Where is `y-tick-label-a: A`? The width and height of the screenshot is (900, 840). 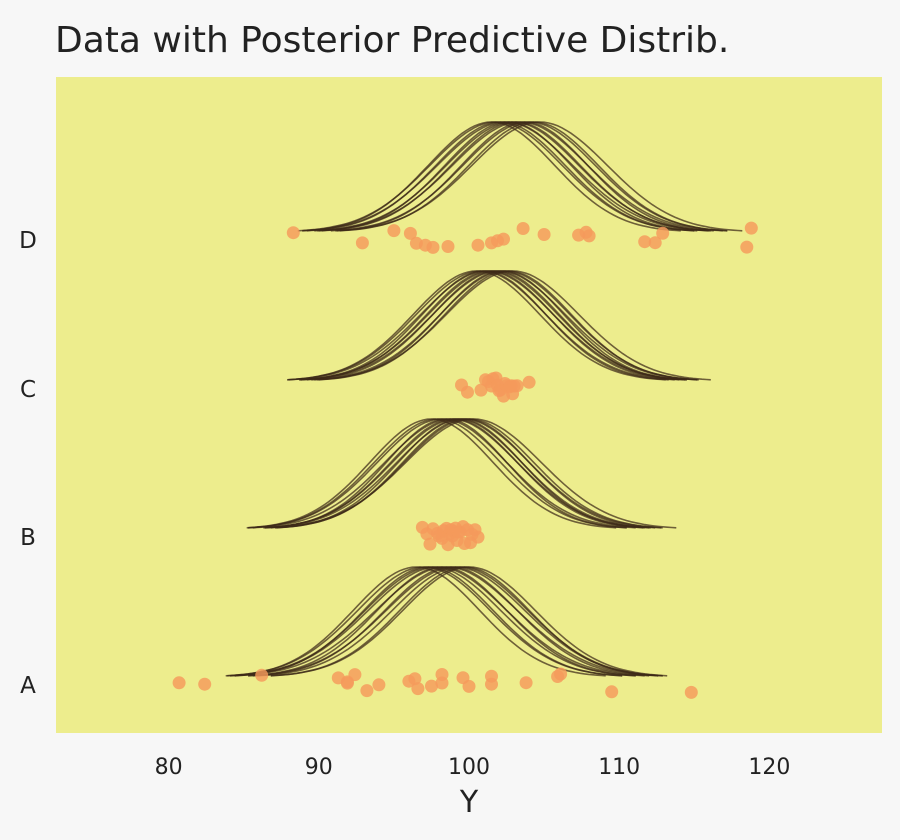
y-tick-label-a: A is located at coordinates (28, 686).